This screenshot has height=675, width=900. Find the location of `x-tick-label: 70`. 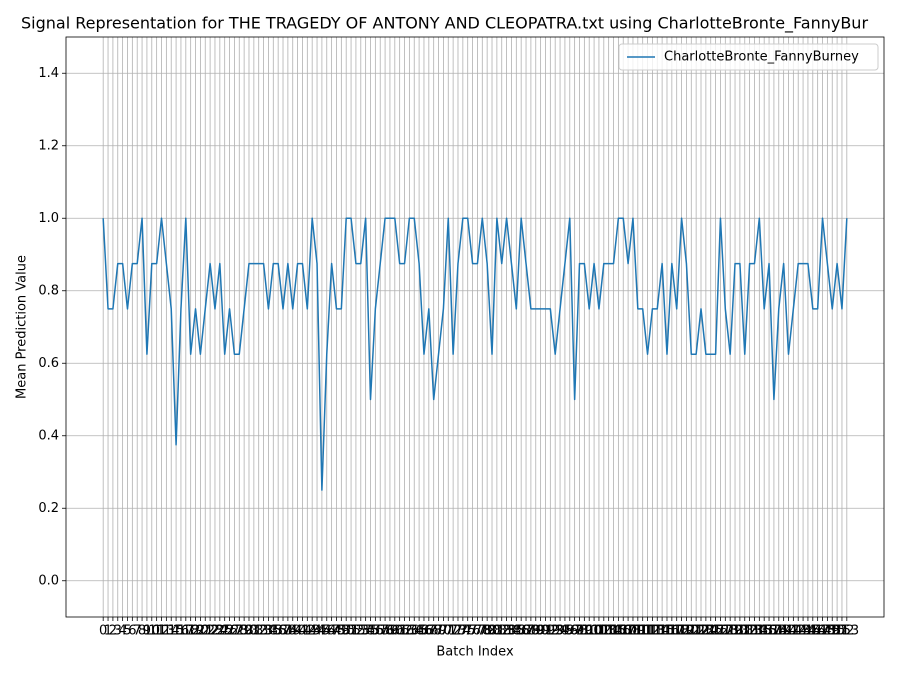

x-tick-label: 70 is located at coordinates (443, 631).